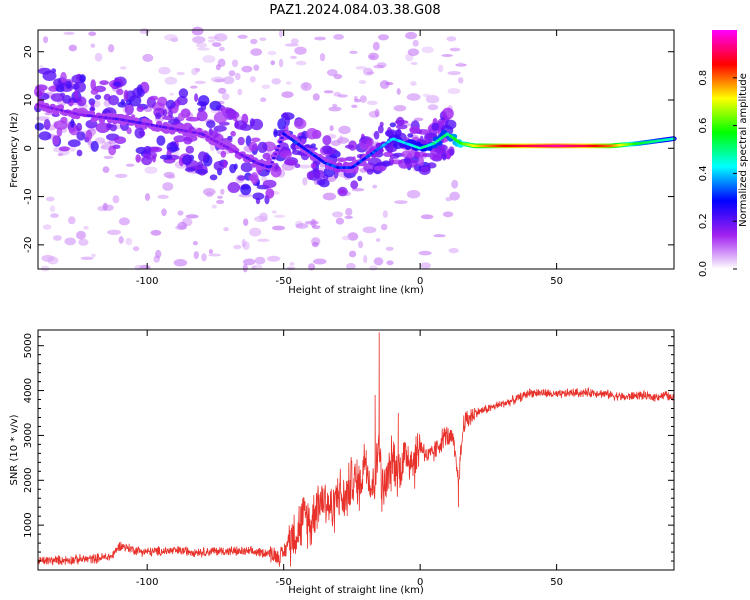 The width and height of the screenshot is (750, 600). Describe the element at coordinates (147, 281) in the screenshot. I see `spectrogram-xtick-label: -100` at that location.